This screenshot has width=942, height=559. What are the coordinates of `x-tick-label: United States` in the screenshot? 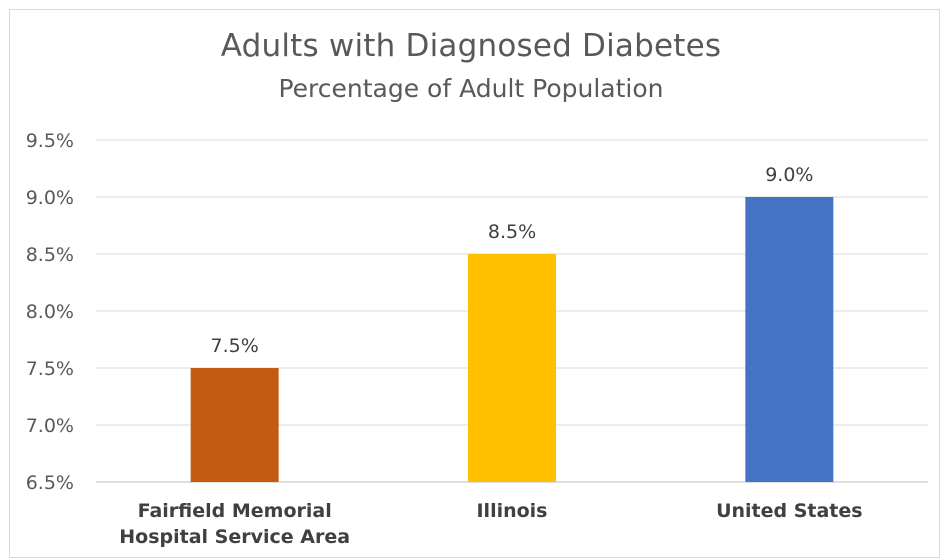 It's located at (789, 511).